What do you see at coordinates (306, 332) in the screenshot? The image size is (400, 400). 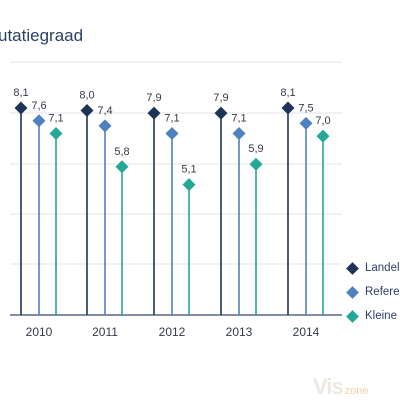 I see `x-tick-2014: 2014` at bounding box center [306, 332].